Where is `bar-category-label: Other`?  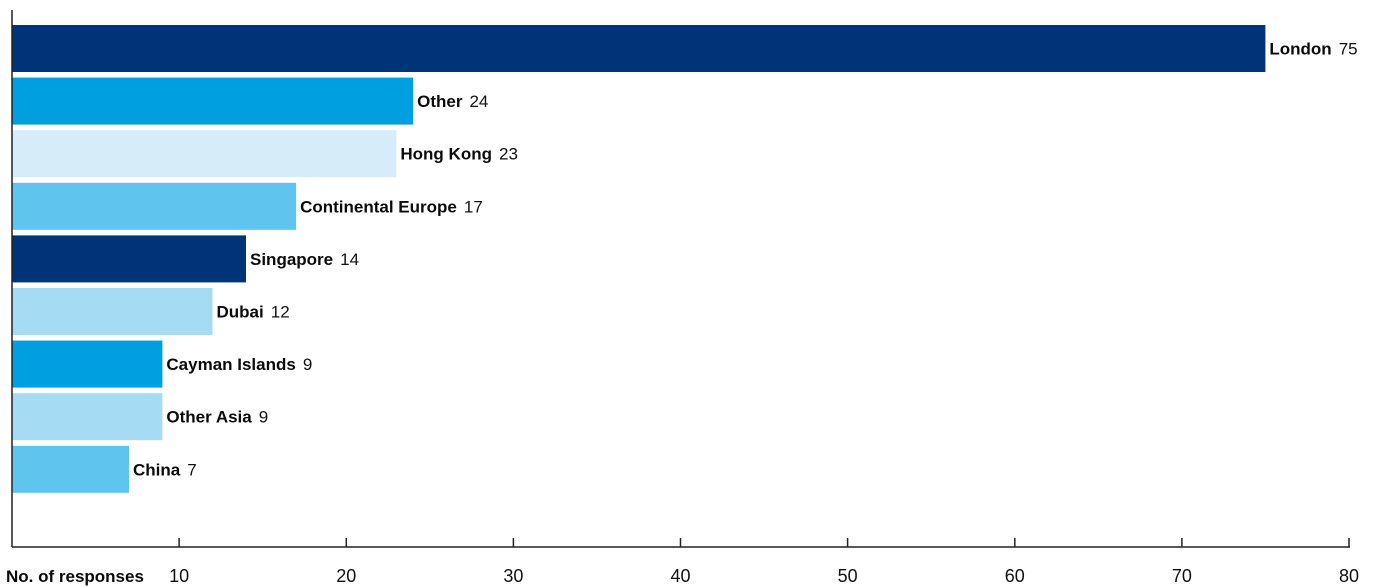
bar-category-label: Other is located at coordinates (440, 101).